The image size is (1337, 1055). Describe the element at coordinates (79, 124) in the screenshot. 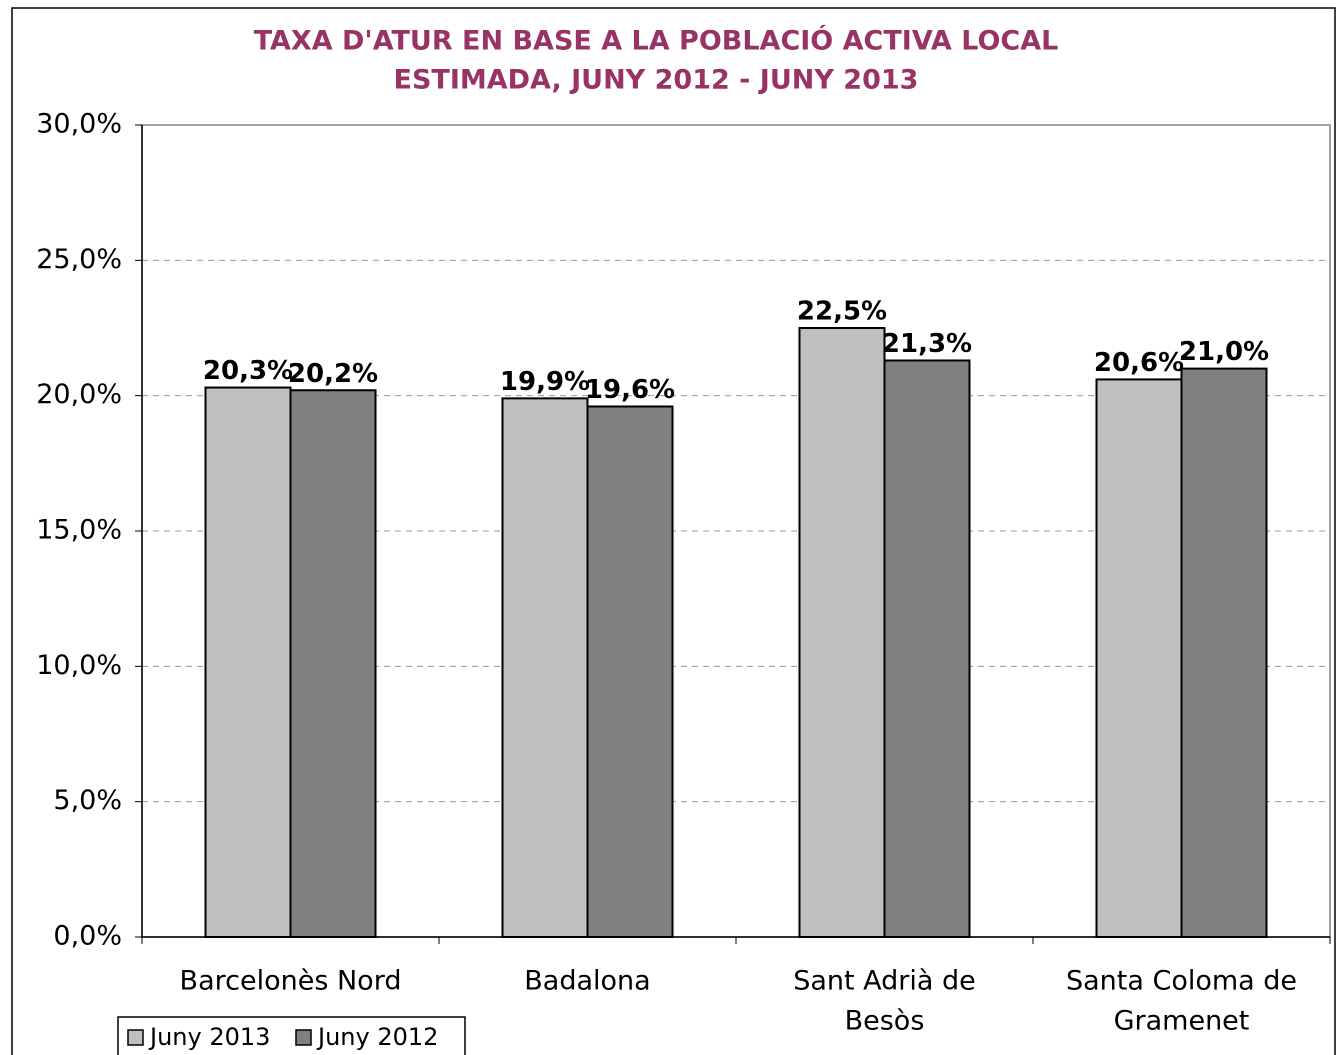

I see `y-tick-label: 30,0%` at that location.